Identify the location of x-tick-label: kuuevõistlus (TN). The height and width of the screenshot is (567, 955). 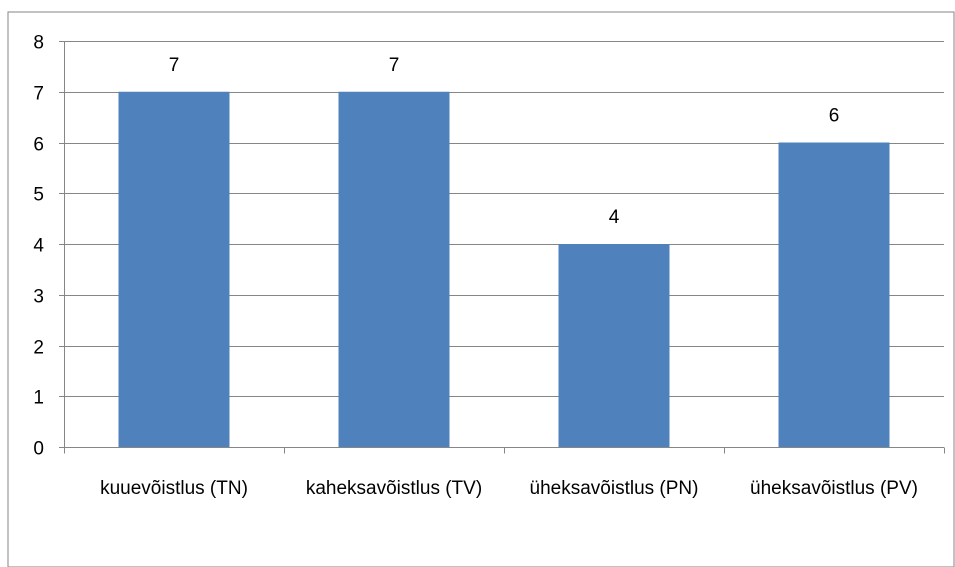
(174, 488).